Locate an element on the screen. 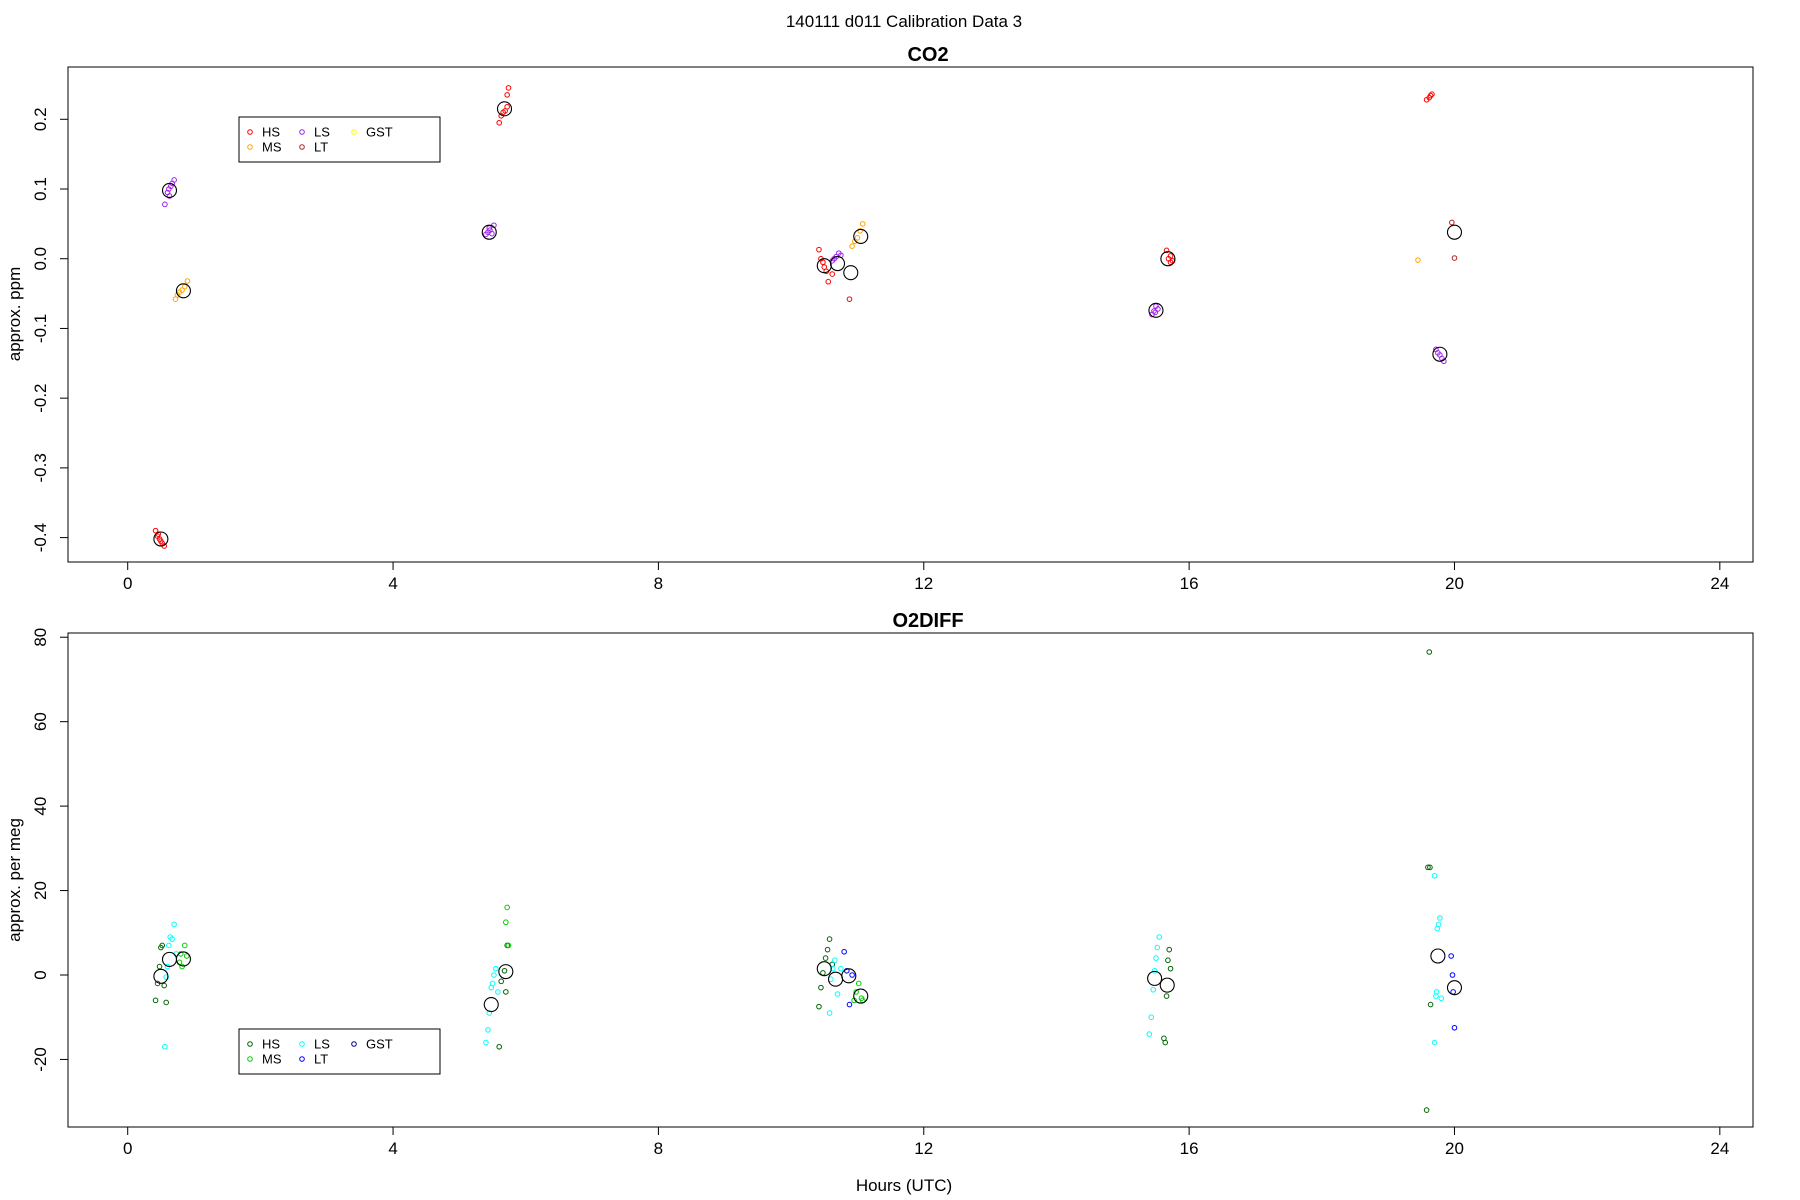 This screenshot has height=1200, width=1800. o2diff-legend-label-ls: LS is located at coordinates (322, 1044).